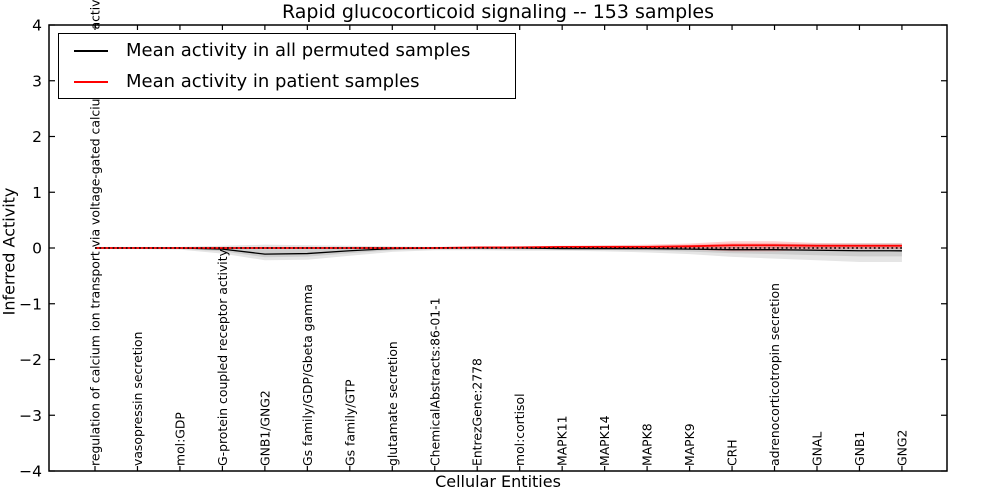 The image size is (1000, 500). Describe the element at coordinates (30, 472) in the screenshot. I see `y-tick-label: −4` at that location.